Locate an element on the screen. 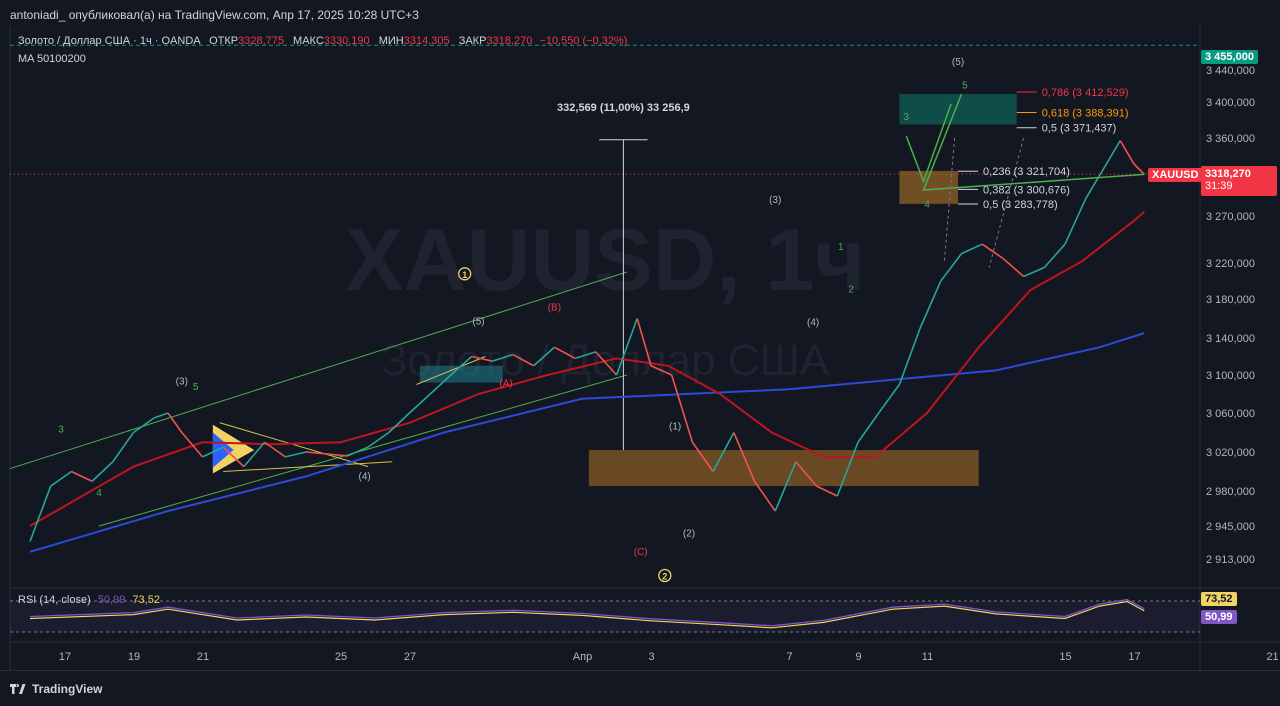  rsi-ma-line is located at coordinates (587, 614).